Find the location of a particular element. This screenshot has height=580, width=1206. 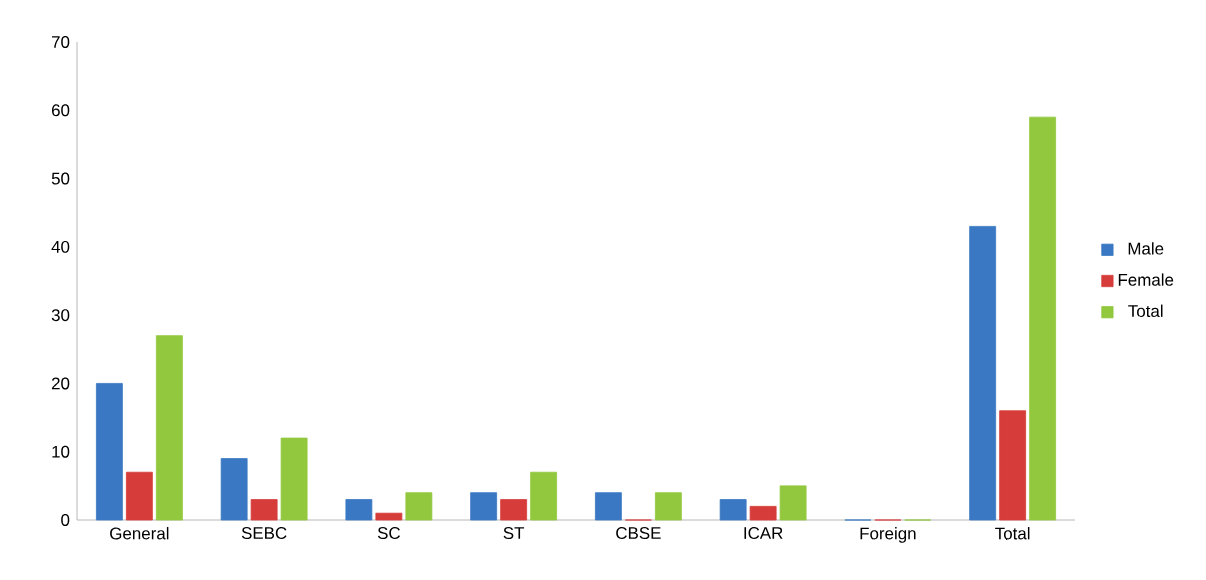

x-tick-label: General is located at coordinates (139, 533).